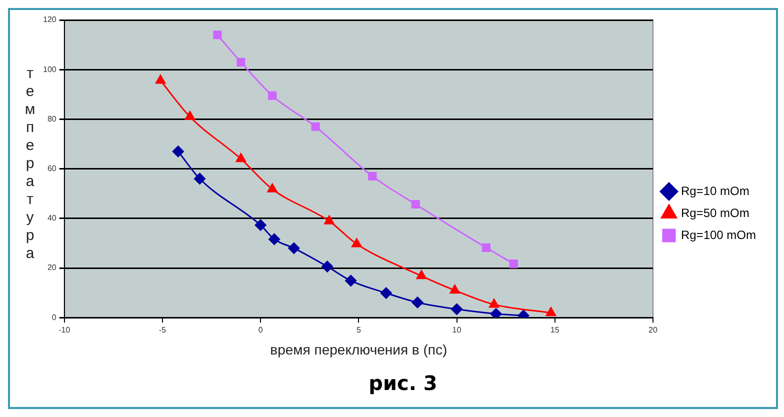 This screenshot has height=417, width=784. I want to click on x-tick-label: 0, so click(261, 330).